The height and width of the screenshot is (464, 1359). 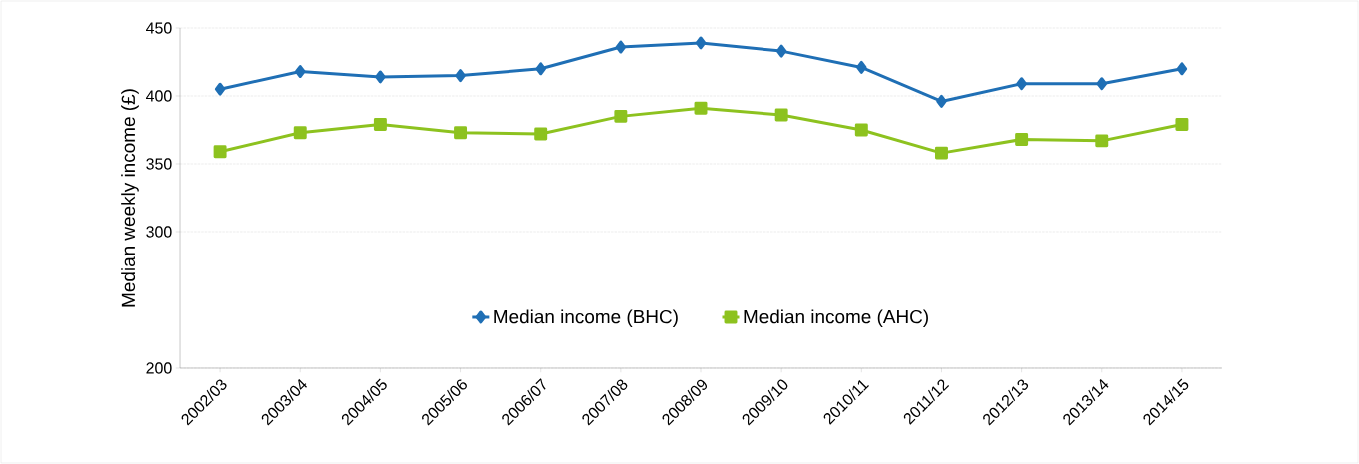 What do you see at coordinates (159, 28) in the screenshot?
I see `y-tick-label: 450` at bounding box center [159, 28].